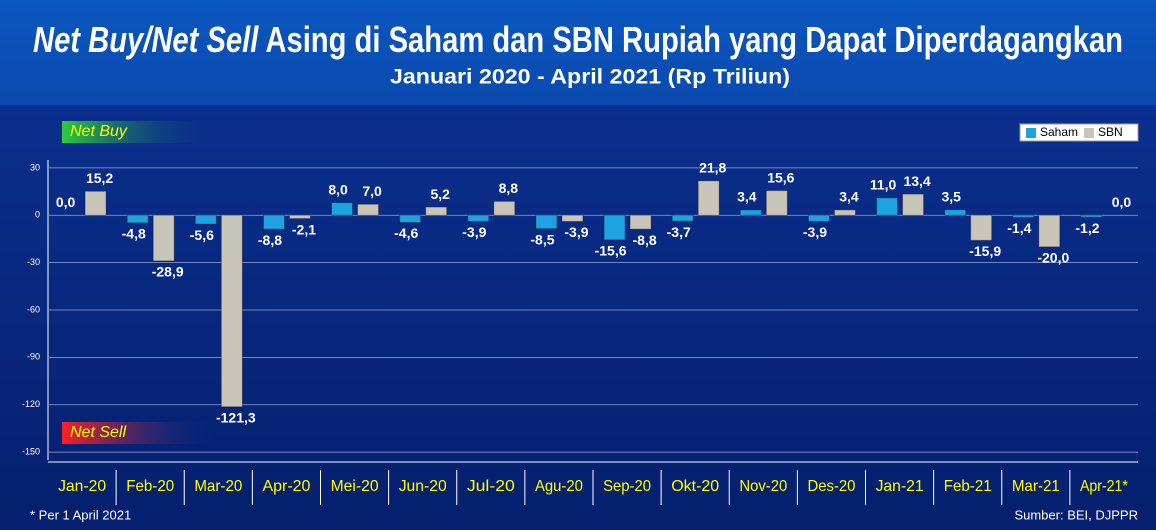  What do you see at coordinates (1019, 228) in the screenshot?
I see `value-label: -1,4` at bounding box center [1019, 228].